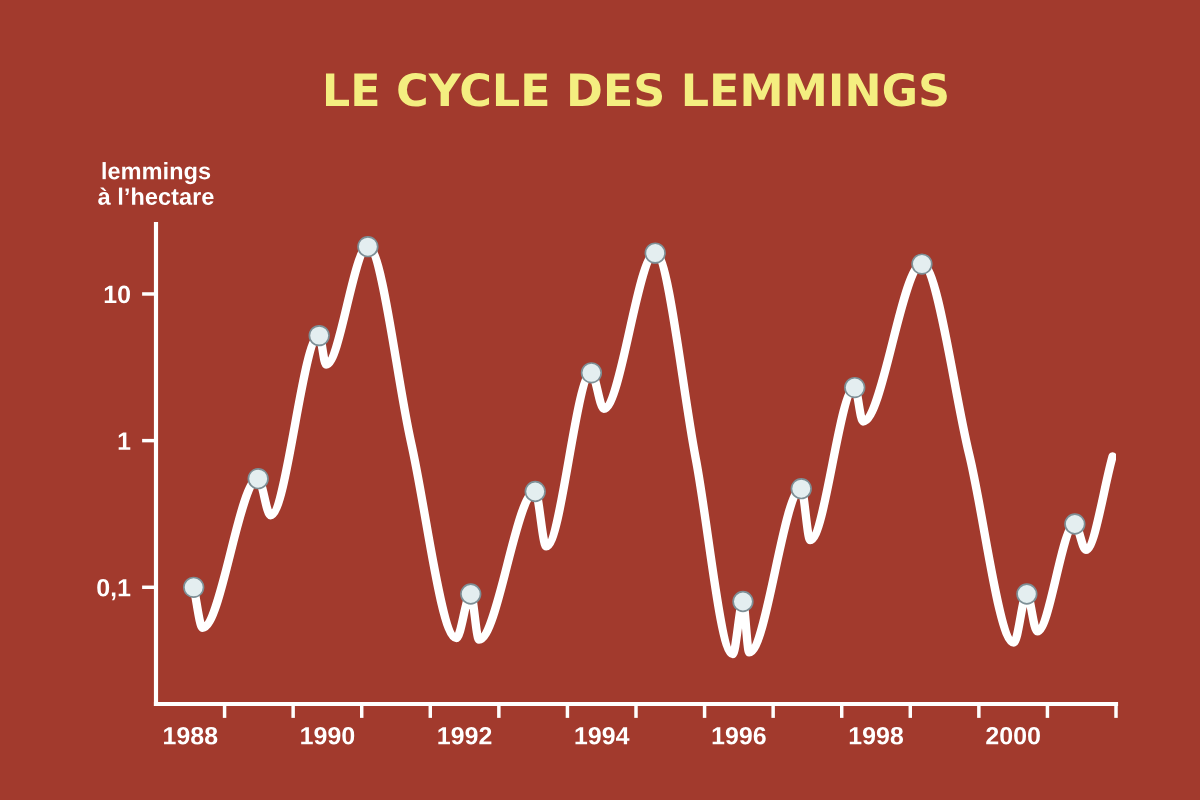  I want to click on x-tick-label: 1998, so click(876, 735).